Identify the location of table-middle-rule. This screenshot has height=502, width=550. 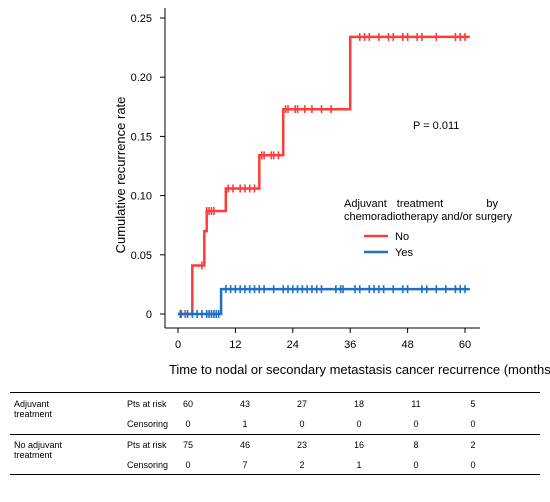
(275, 434).